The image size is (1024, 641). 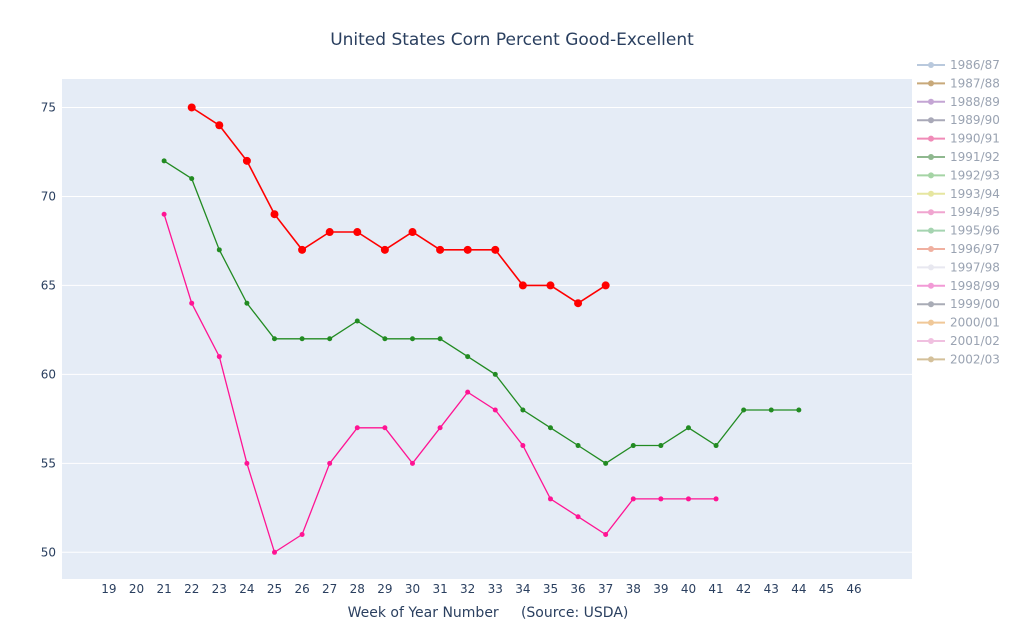 I want to click on x-tick-label: 28, so click(x=357, y=589).